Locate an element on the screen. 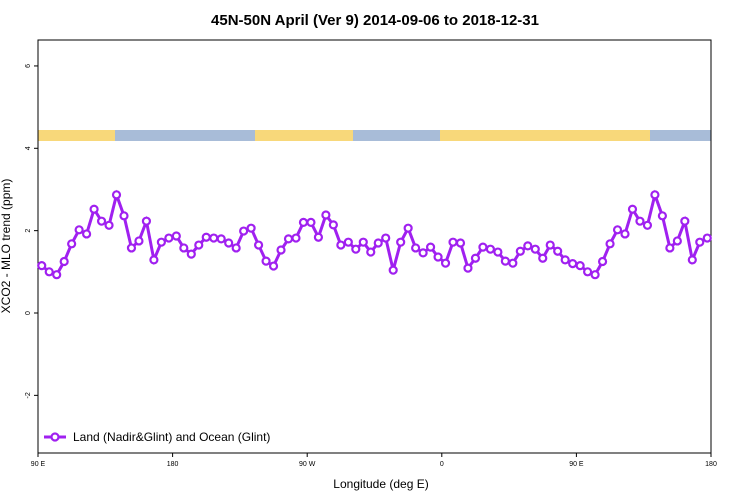  x-tick-label: 0 is located at coordinates (442, 464).